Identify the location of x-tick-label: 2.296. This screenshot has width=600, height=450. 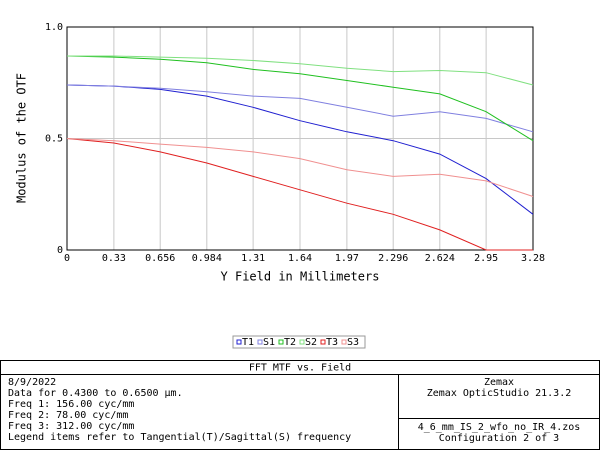
(393, 258).